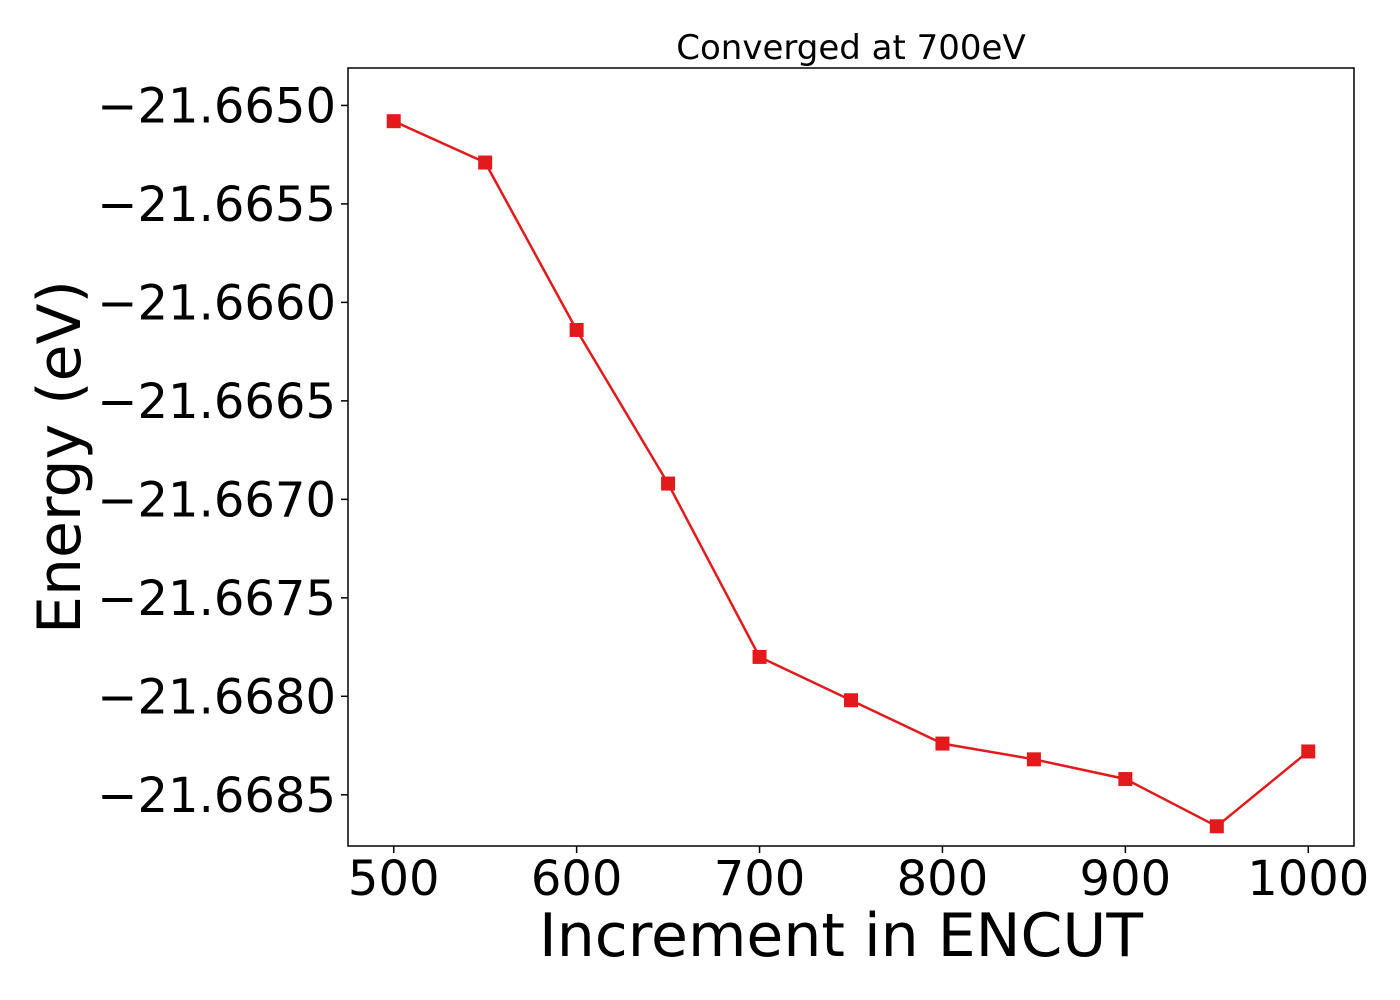  What do you see at coordinates (216, 402) in the screenshot?
I see `y-tick-label: −21.6665` at bounding box center [216, 402].